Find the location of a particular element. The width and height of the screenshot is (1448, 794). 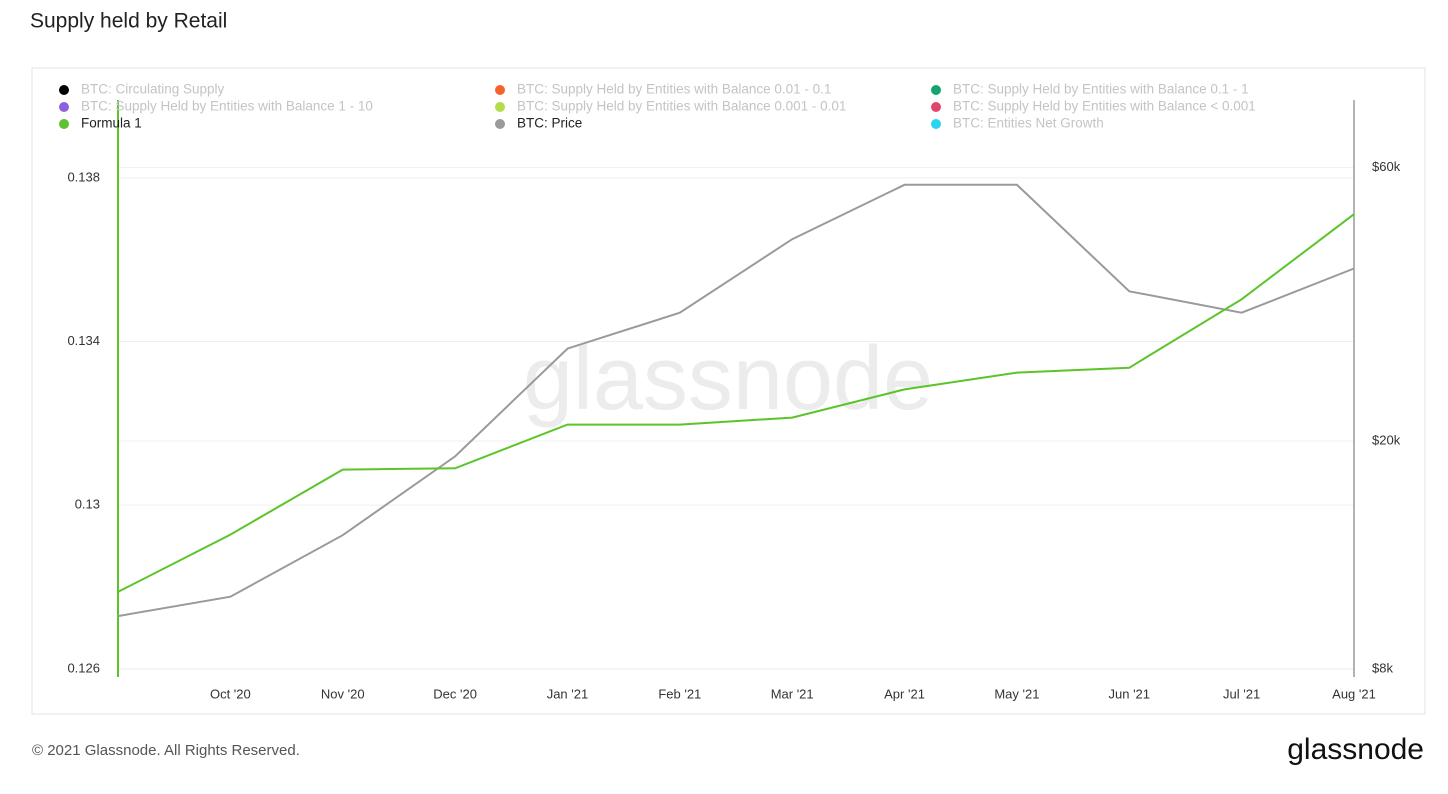

x-tick-label: Dec '20 is located at coordinates (455, 693).